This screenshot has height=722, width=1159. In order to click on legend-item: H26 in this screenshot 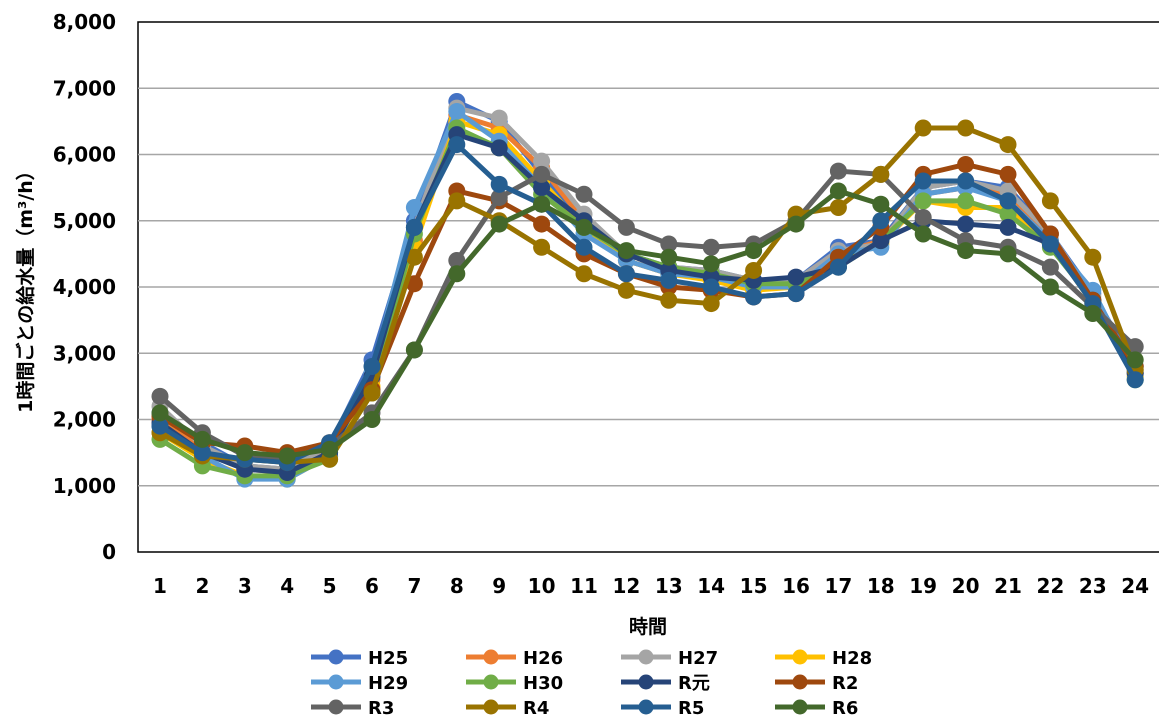, I will do `click(514, 658)`.